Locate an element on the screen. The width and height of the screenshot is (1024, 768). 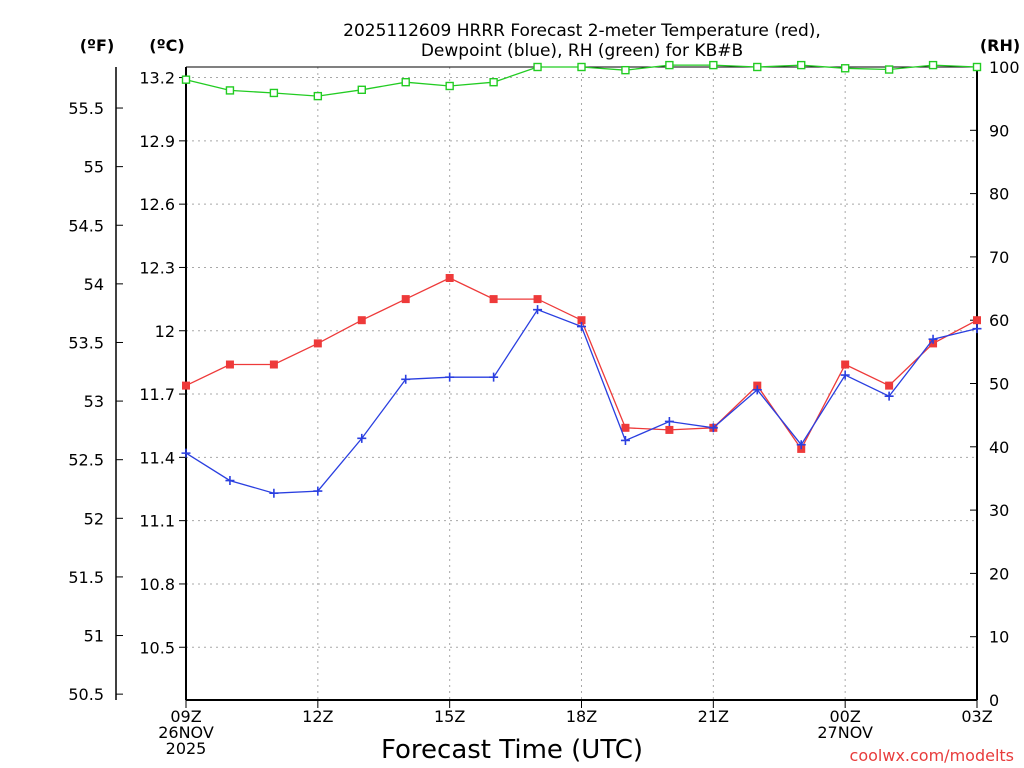
rh-tick-label: 80 is located at coordinates (999, 194).